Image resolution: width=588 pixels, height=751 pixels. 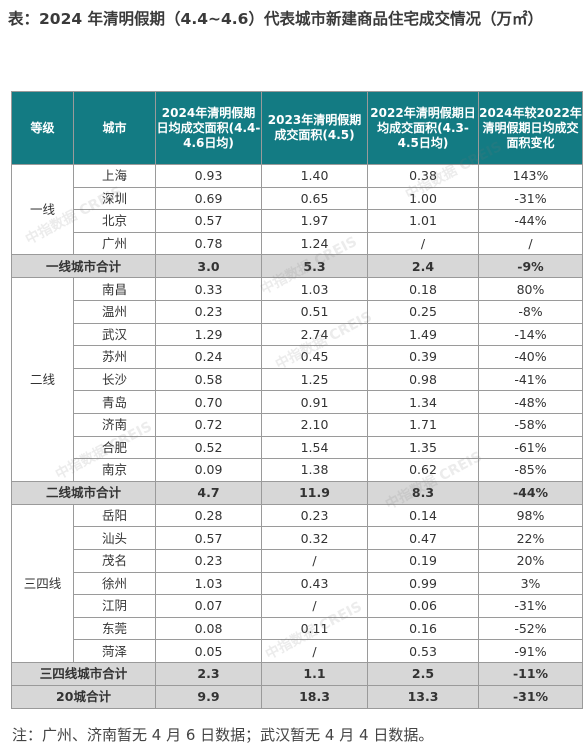 What do you see at coordinates (530, 628) in the screenshot?
I see `change-cell: -52%` at bounding box center [530, 628].